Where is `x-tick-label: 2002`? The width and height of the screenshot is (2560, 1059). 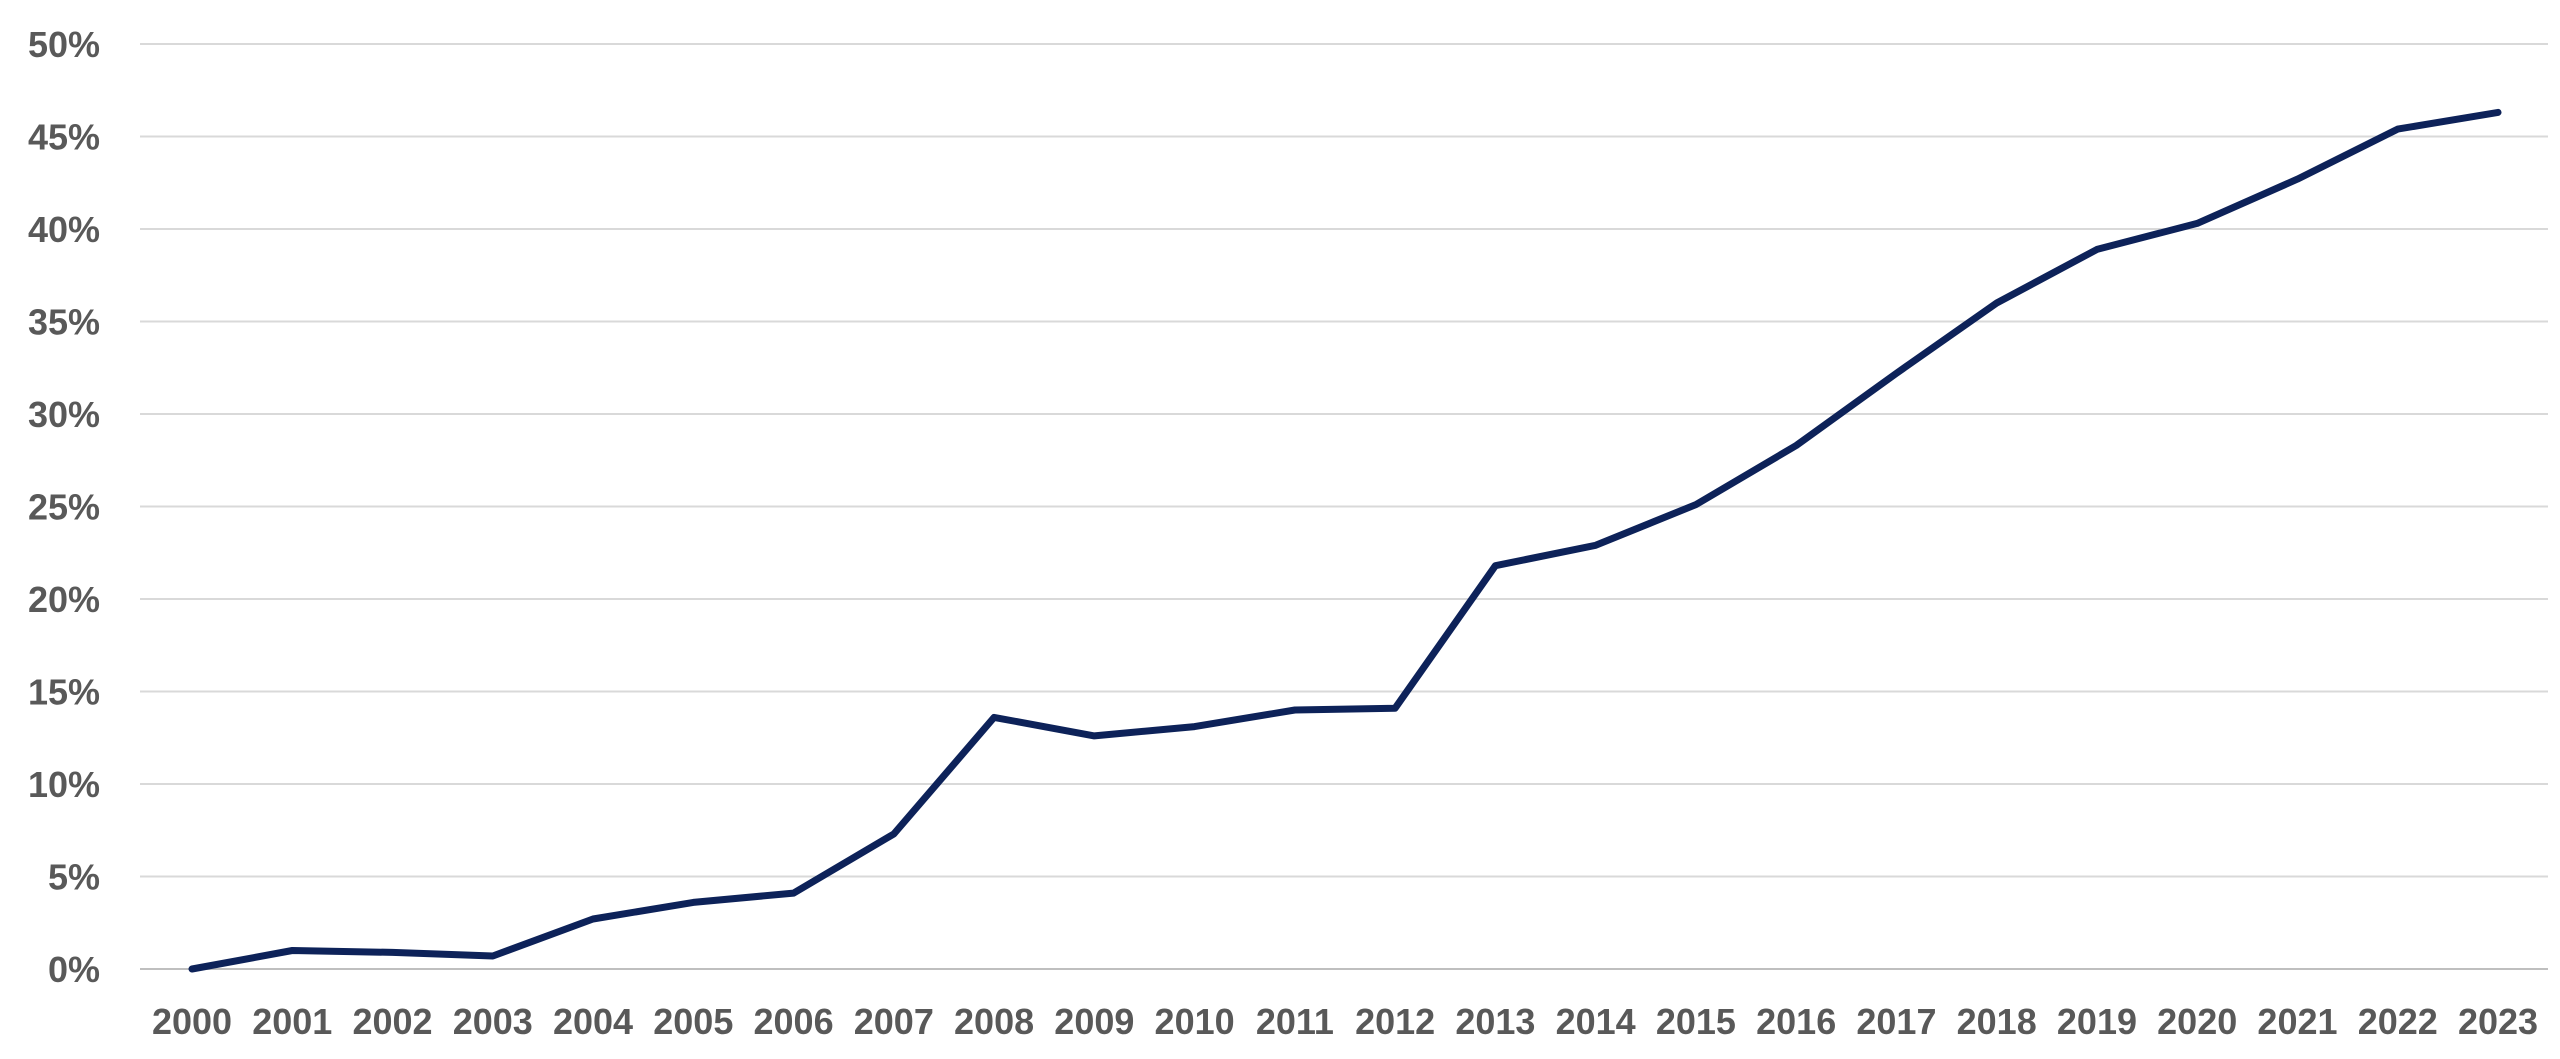
x-tick-label: 2002 is located at coordinates (392, 1021).